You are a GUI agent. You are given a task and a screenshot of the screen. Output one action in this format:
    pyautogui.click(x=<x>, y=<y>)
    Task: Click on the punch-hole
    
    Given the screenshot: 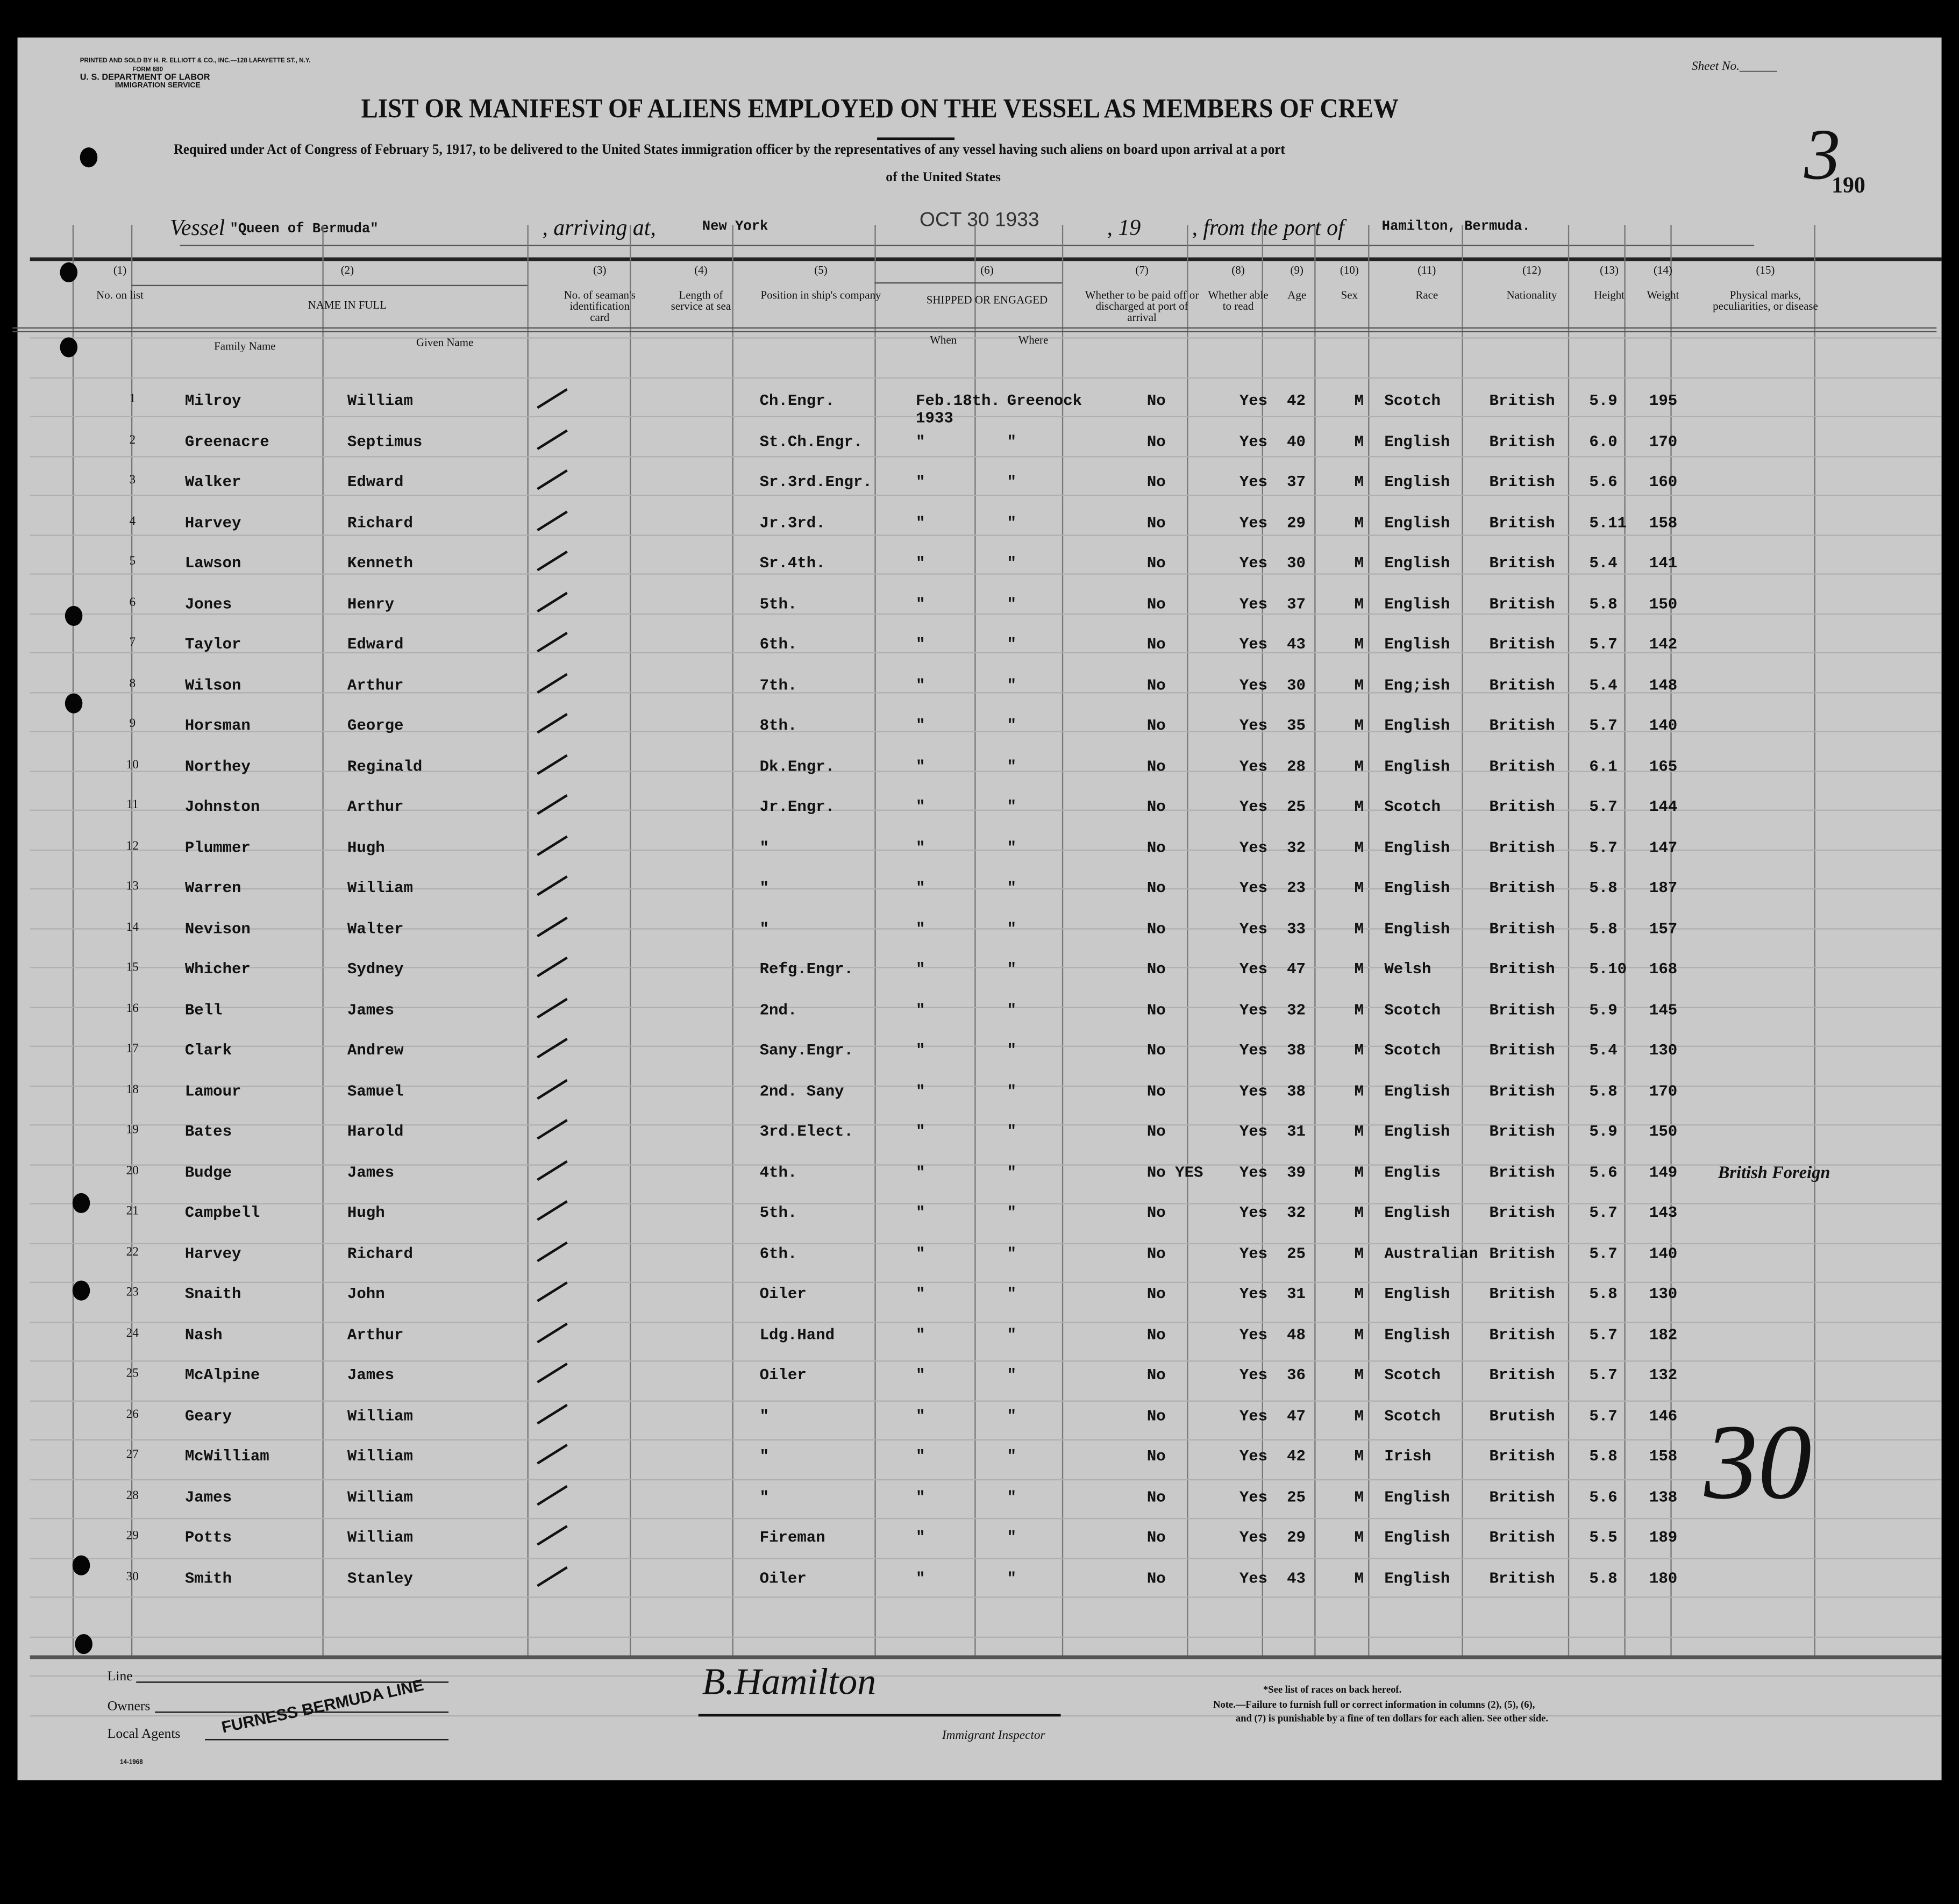 What is the action you would take?
    pyautogui.click(x=69, y=347)
    